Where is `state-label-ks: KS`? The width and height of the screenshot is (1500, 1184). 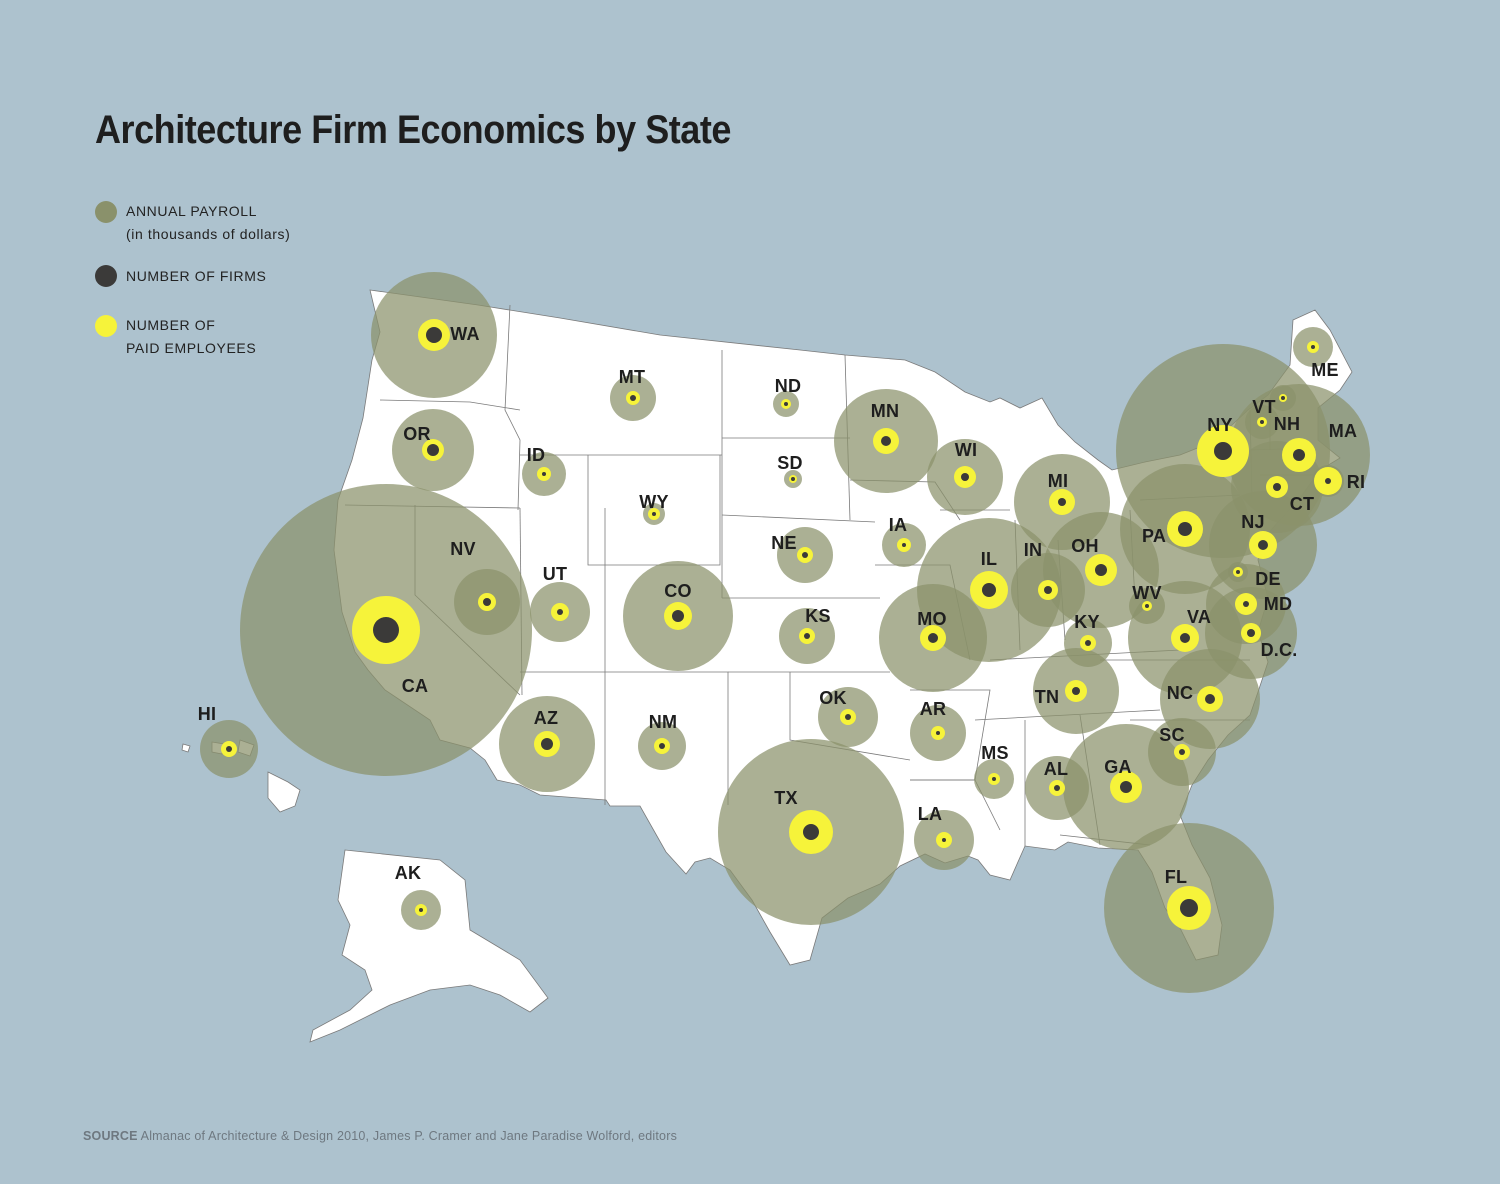 state-label-ks: KS is located at coordinates (817, 616).